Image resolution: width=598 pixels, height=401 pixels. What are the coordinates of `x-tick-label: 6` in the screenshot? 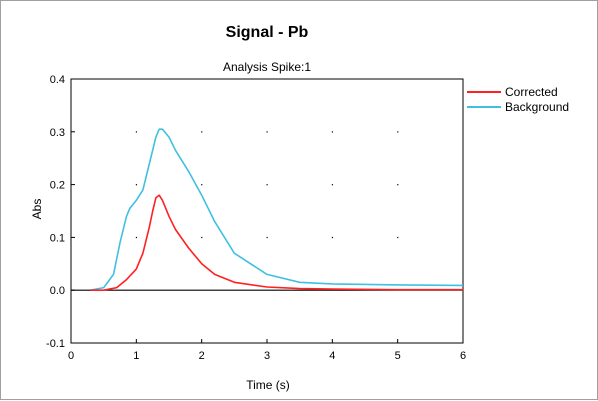 It's located at (463, 356).